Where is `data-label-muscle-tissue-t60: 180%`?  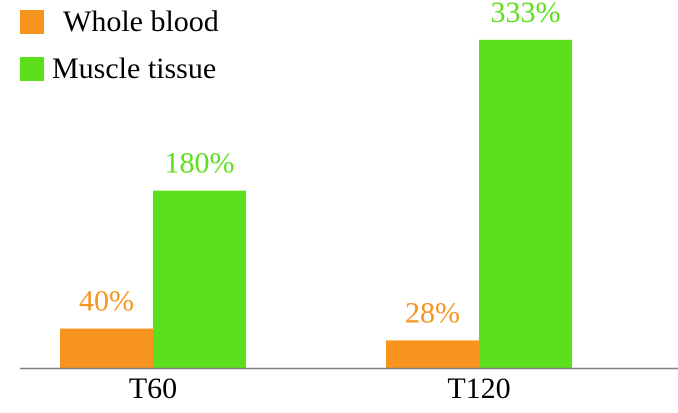 data-label-muscle-tissue-t60: 180% is located at coordinates (200, 163).